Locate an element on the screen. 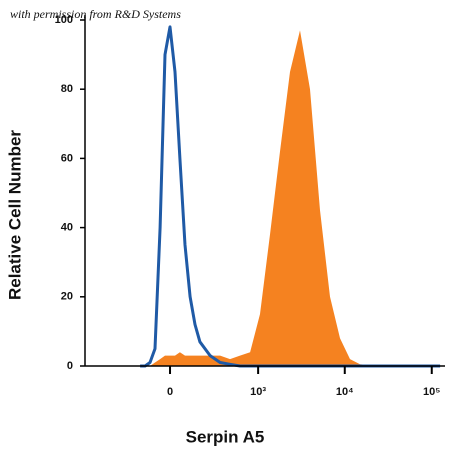 The image size is (450, 452). y-tick-label: 60 is located at coordinates (67, 158).